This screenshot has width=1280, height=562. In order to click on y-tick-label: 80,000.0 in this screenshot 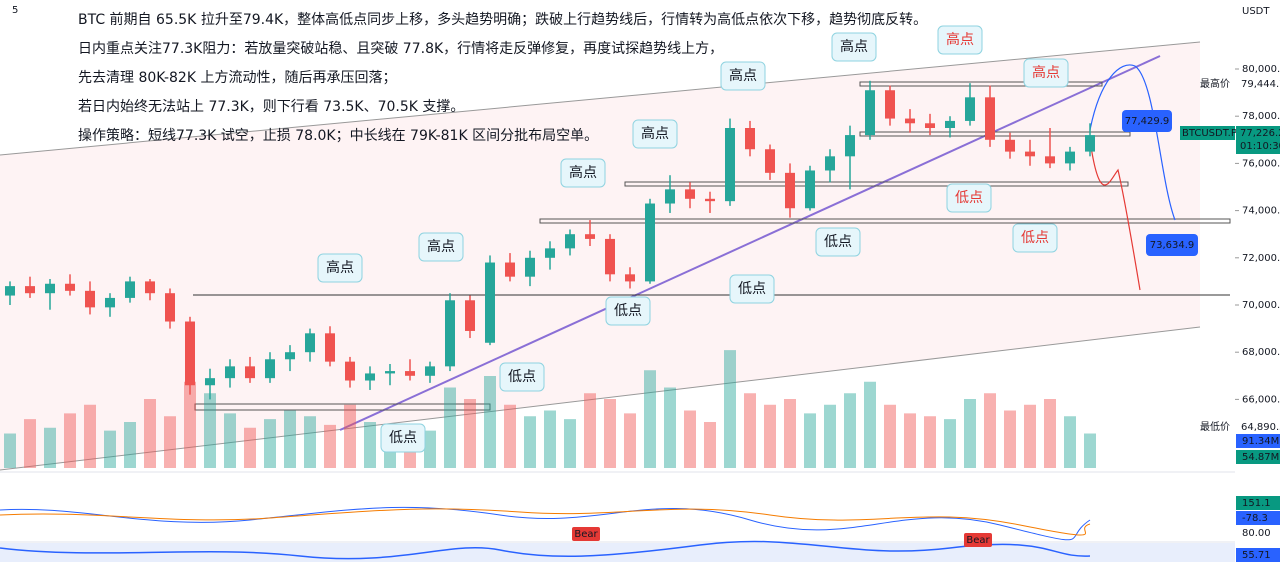, I will do `click(1261, 69)`.